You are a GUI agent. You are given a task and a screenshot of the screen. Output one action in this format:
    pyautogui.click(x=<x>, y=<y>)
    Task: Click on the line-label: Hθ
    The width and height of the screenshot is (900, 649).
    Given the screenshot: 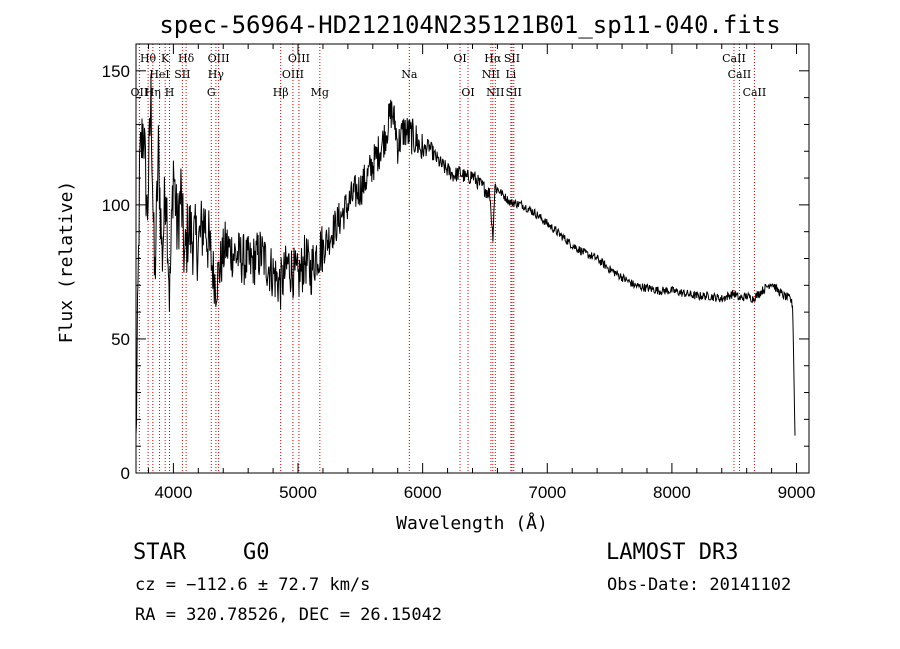 What is the action you would take?
    pyautogui.click(x=148, y=58)
    